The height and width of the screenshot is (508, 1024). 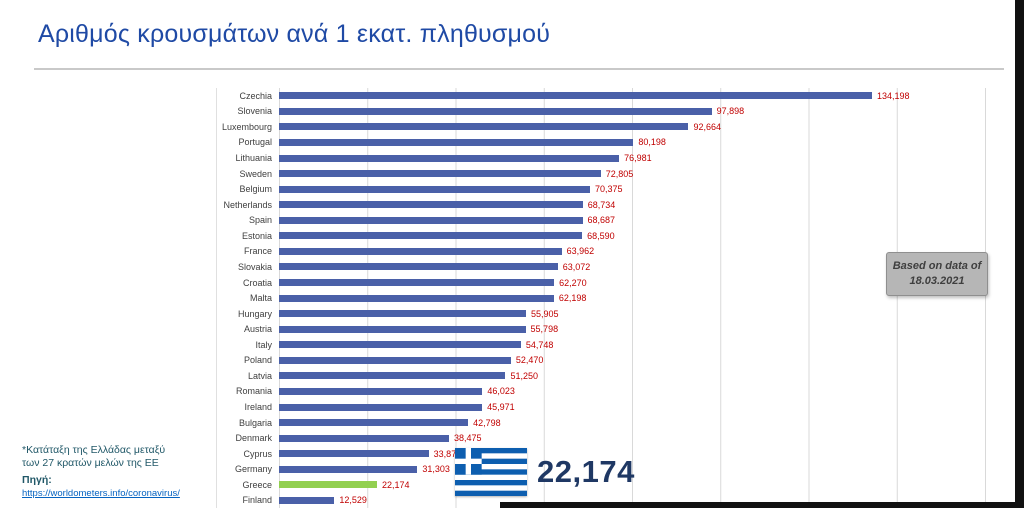 I want to click on bar-slovenia, so click(x=495, y=111).